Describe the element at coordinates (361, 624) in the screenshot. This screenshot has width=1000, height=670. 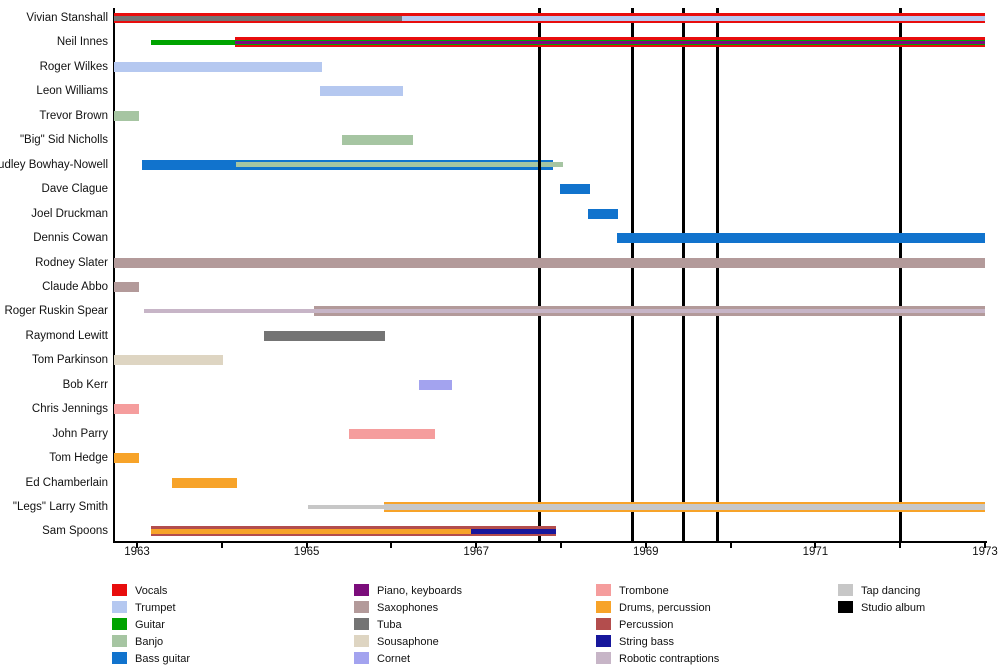
I see `legend-swatch-tuba` at that location.